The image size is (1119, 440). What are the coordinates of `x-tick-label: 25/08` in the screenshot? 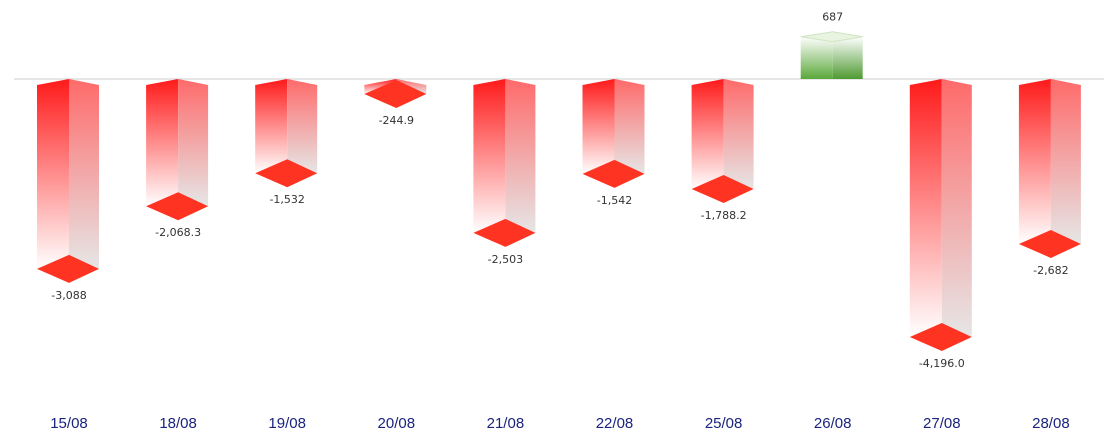 It's located at (724, 423).